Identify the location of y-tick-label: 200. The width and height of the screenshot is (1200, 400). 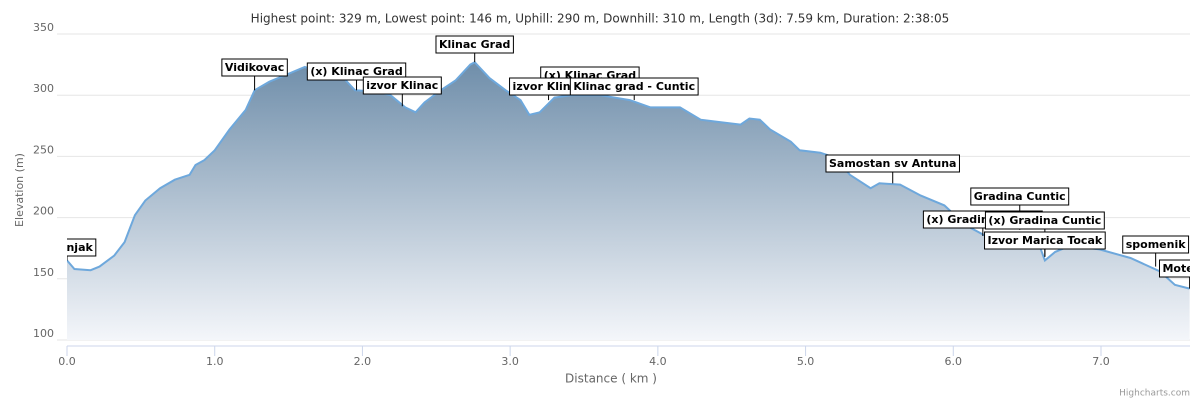
(43, 211).